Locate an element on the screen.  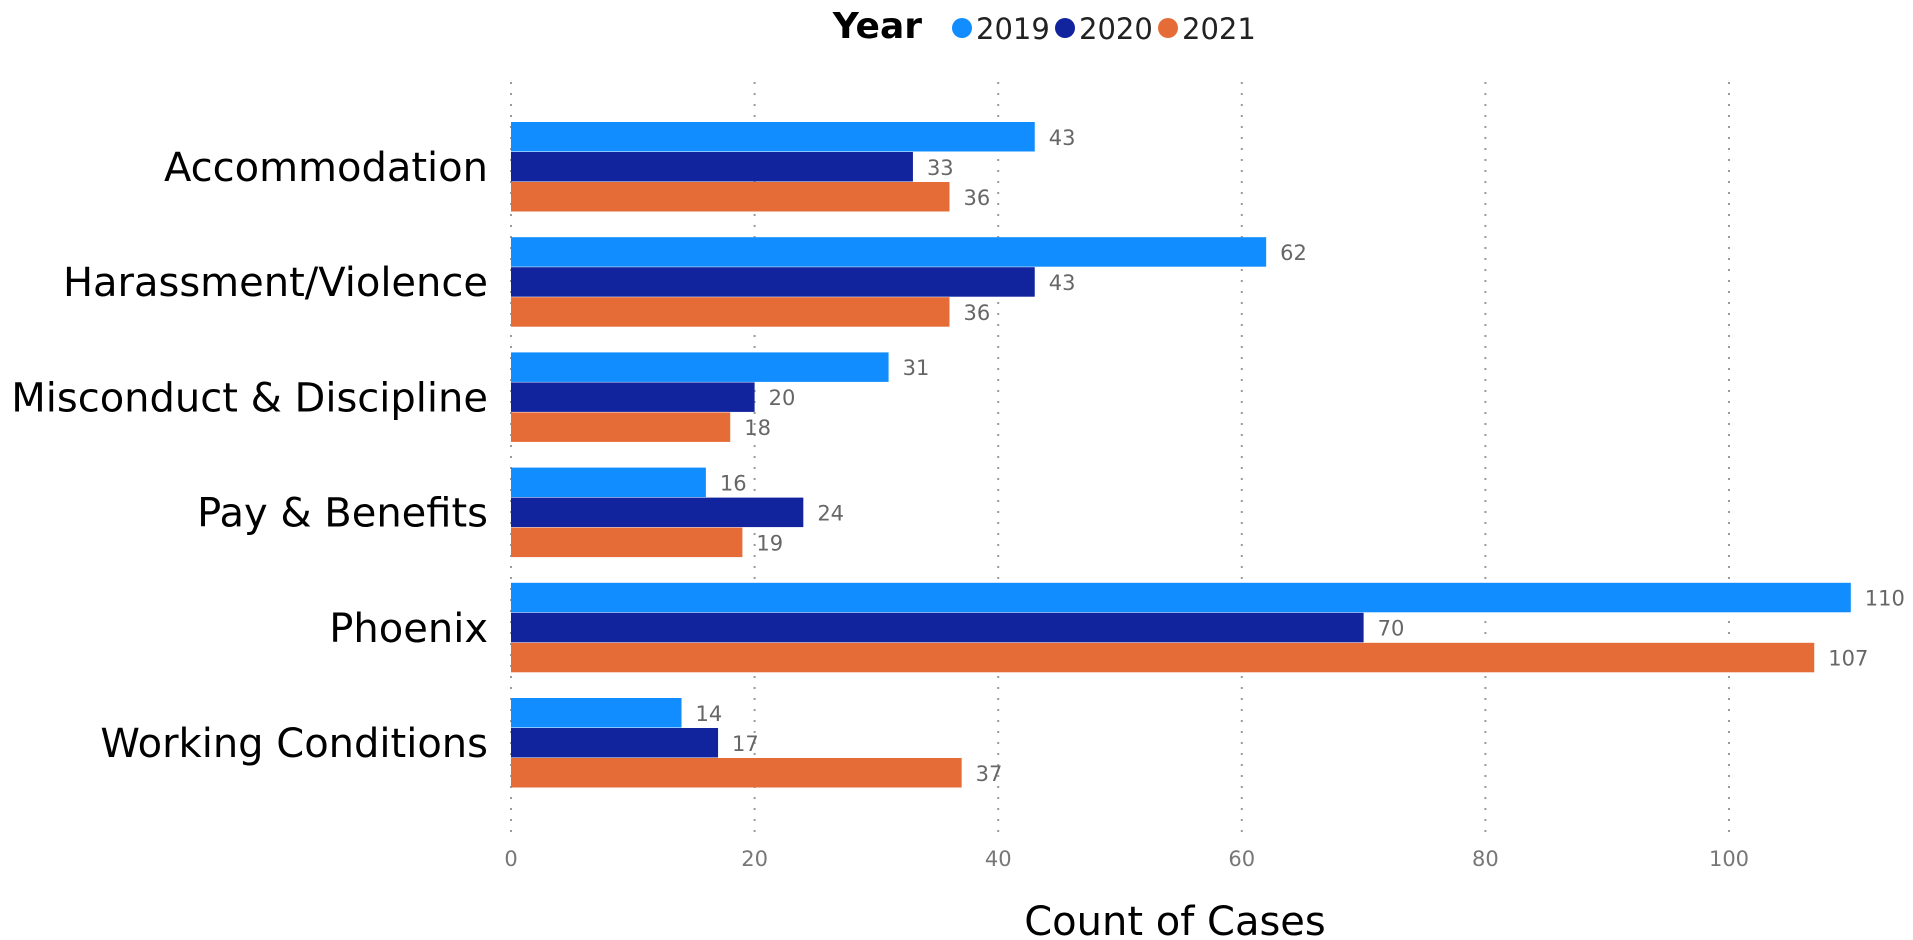
category-label-working-conditions: Working Conditions is located at coordinates (294, 744).